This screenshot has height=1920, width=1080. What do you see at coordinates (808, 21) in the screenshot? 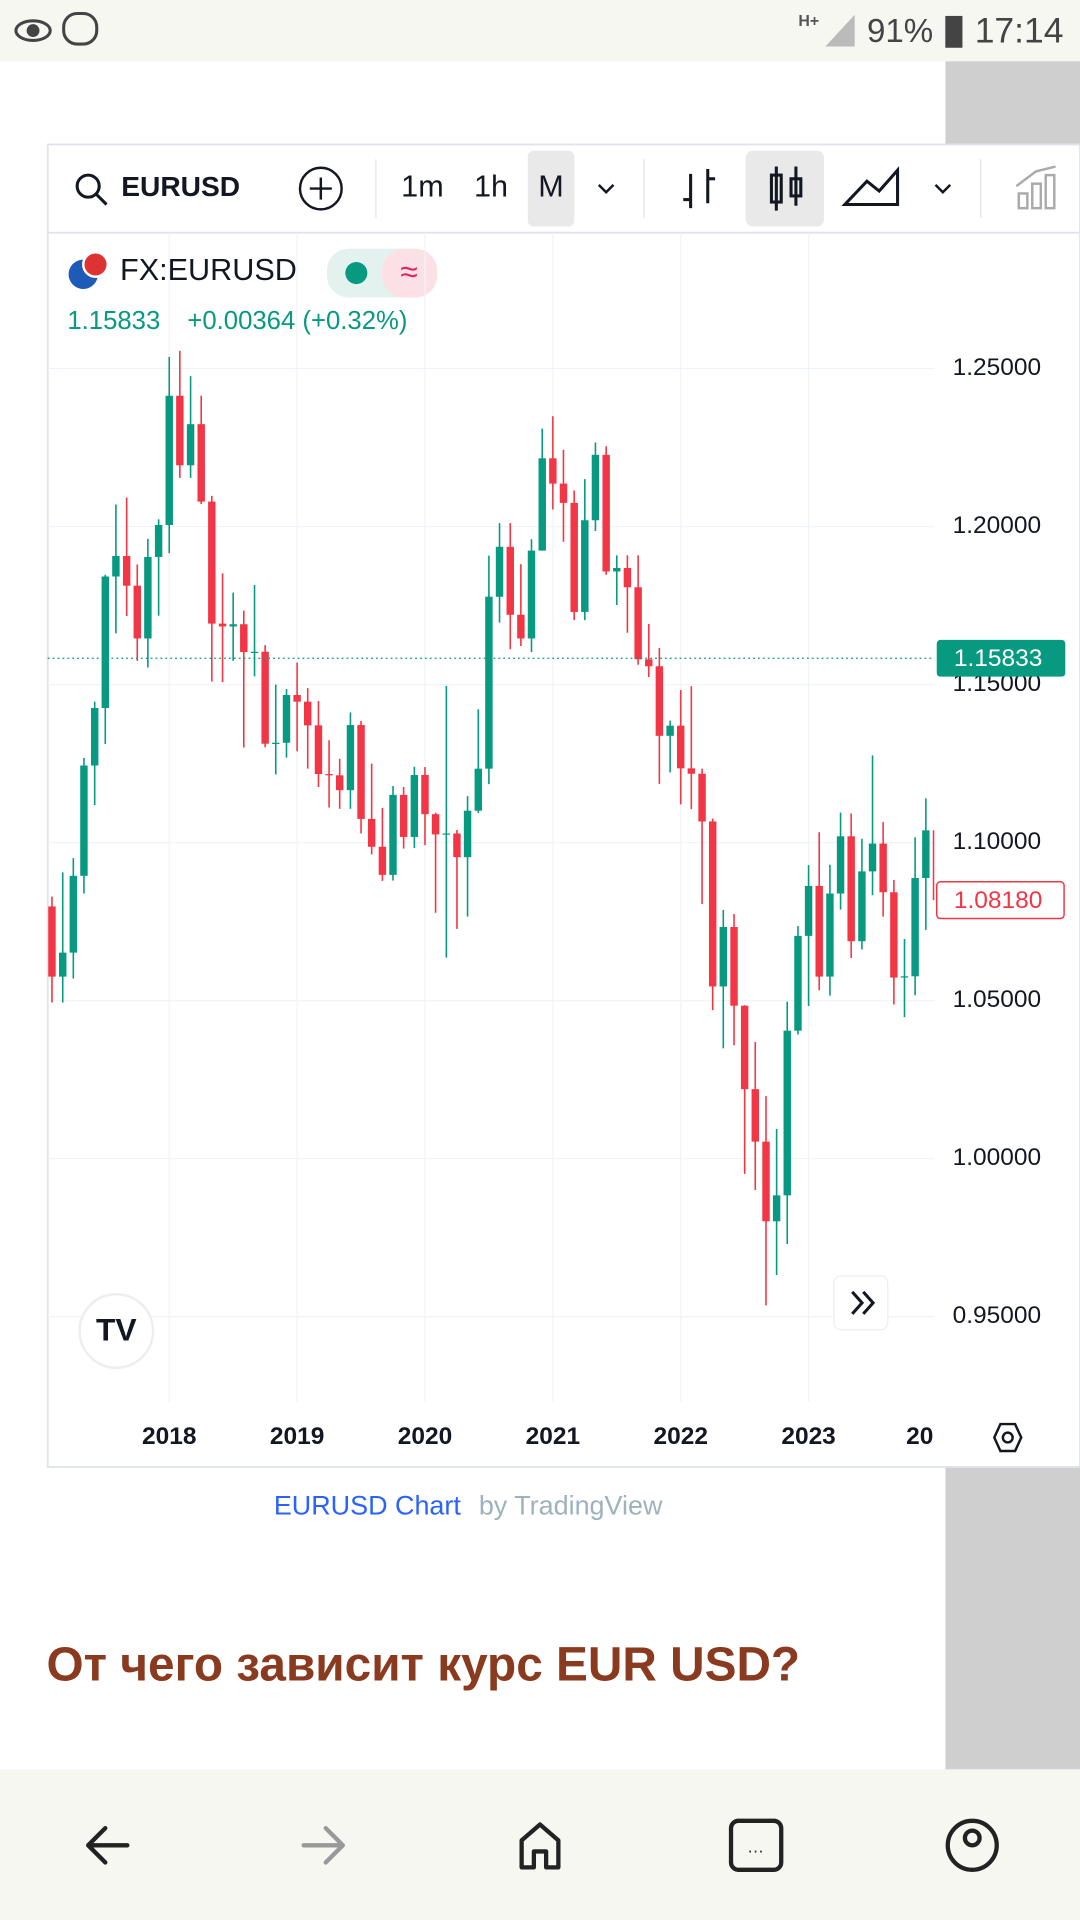
I see `network: H+` at bounding box center [808, 21].